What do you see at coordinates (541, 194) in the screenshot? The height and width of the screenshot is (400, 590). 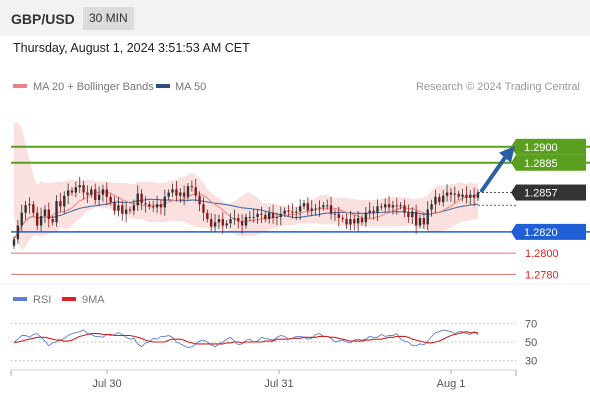 I see `last-price-label: 1.2857` at bounding box center [541, 194].